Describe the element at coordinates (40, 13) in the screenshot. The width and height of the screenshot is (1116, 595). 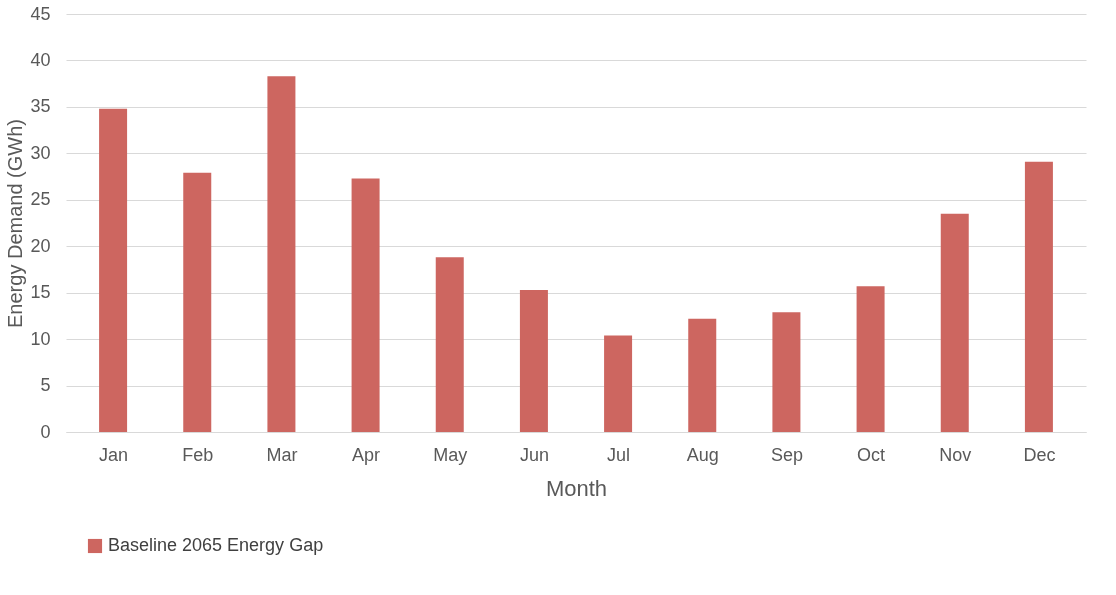
I see `y-tick-label: 45` at that location.